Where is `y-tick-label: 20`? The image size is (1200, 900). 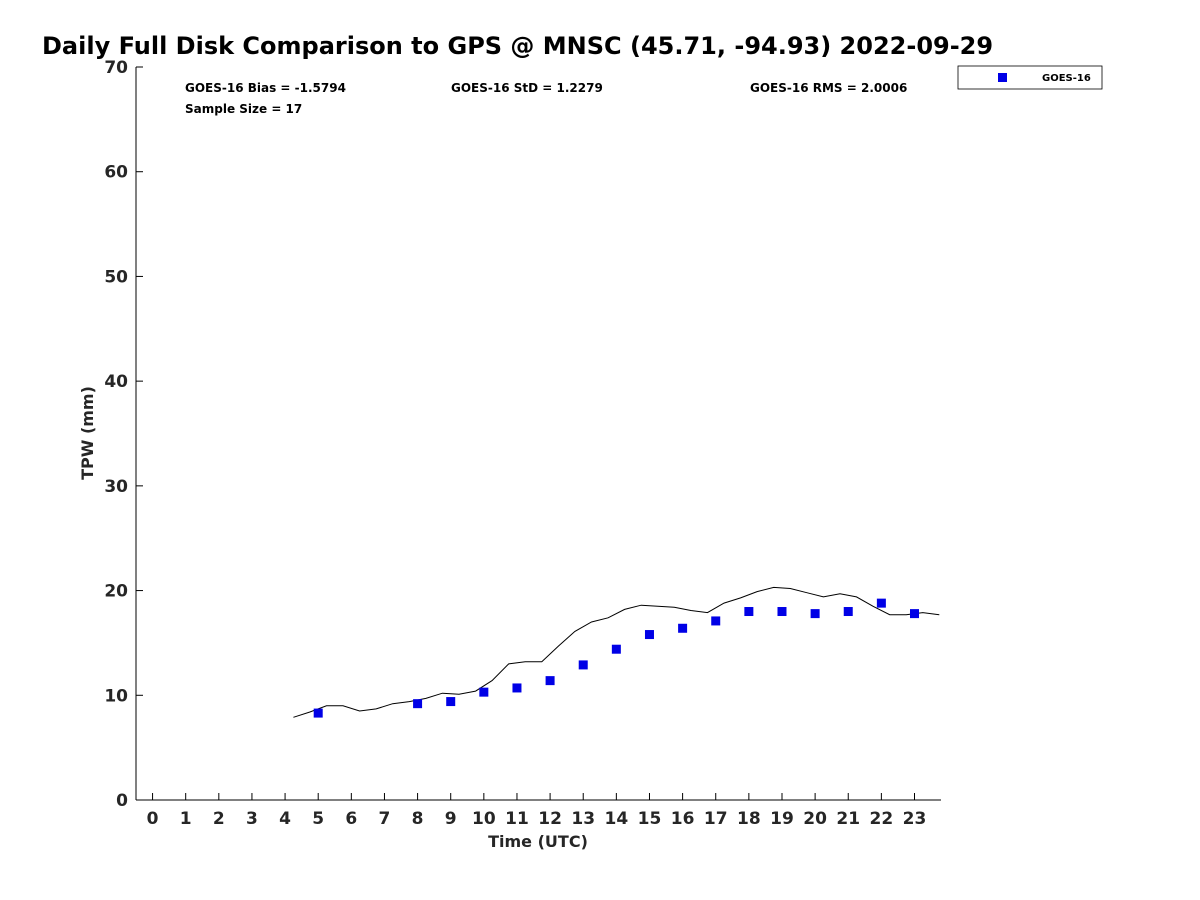 y-tick-label: 20 is located at coordinates (116, 592).